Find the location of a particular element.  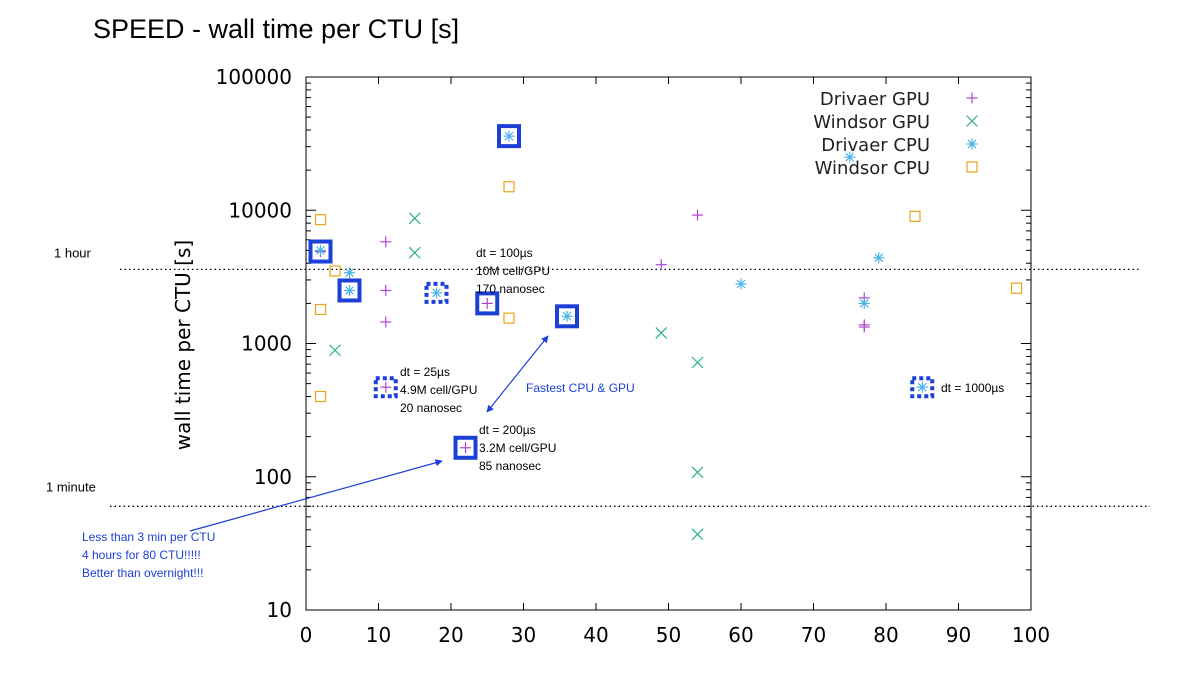

arrow-fastest is located at coordinates (517, 374).